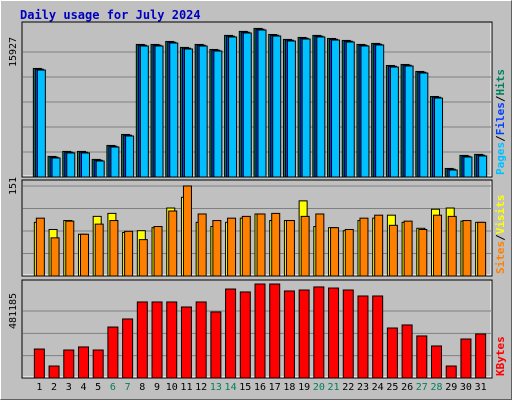  What do you see at coordinates (201, 387) in the screenshot?
I see `x-tick-label: 12` at bounding box center [201, 387].